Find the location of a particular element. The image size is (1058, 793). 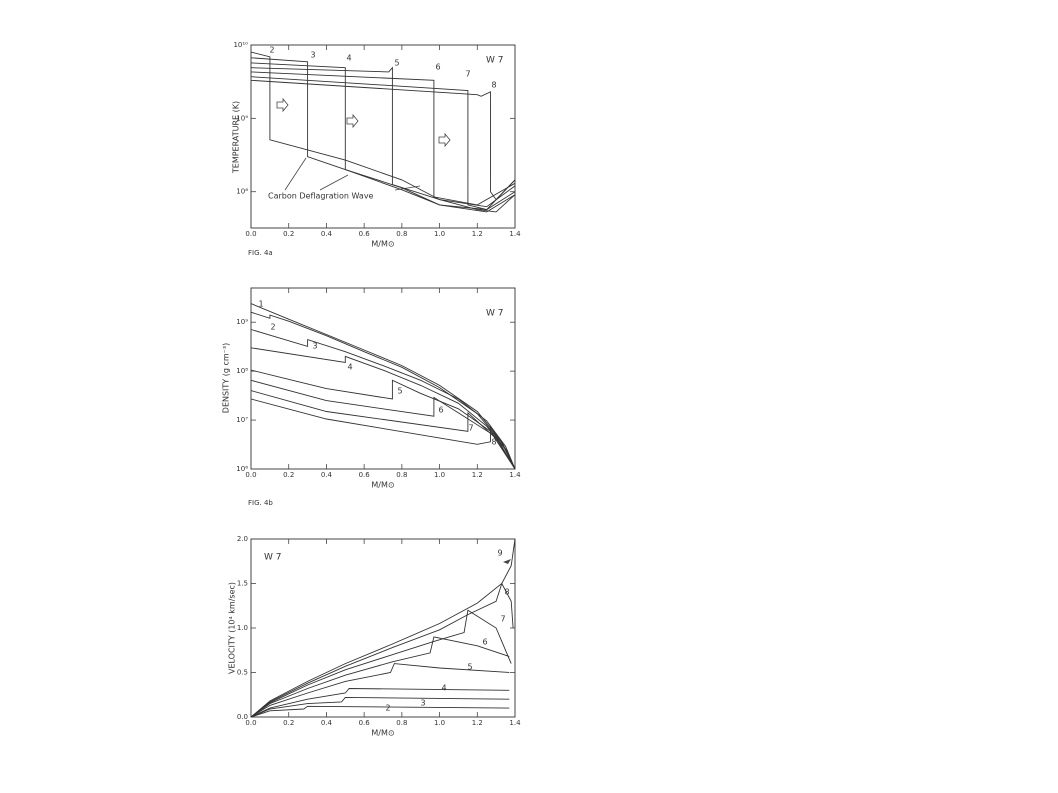

y-tick-label: 10⁷ is located at coordinates (242, 420).